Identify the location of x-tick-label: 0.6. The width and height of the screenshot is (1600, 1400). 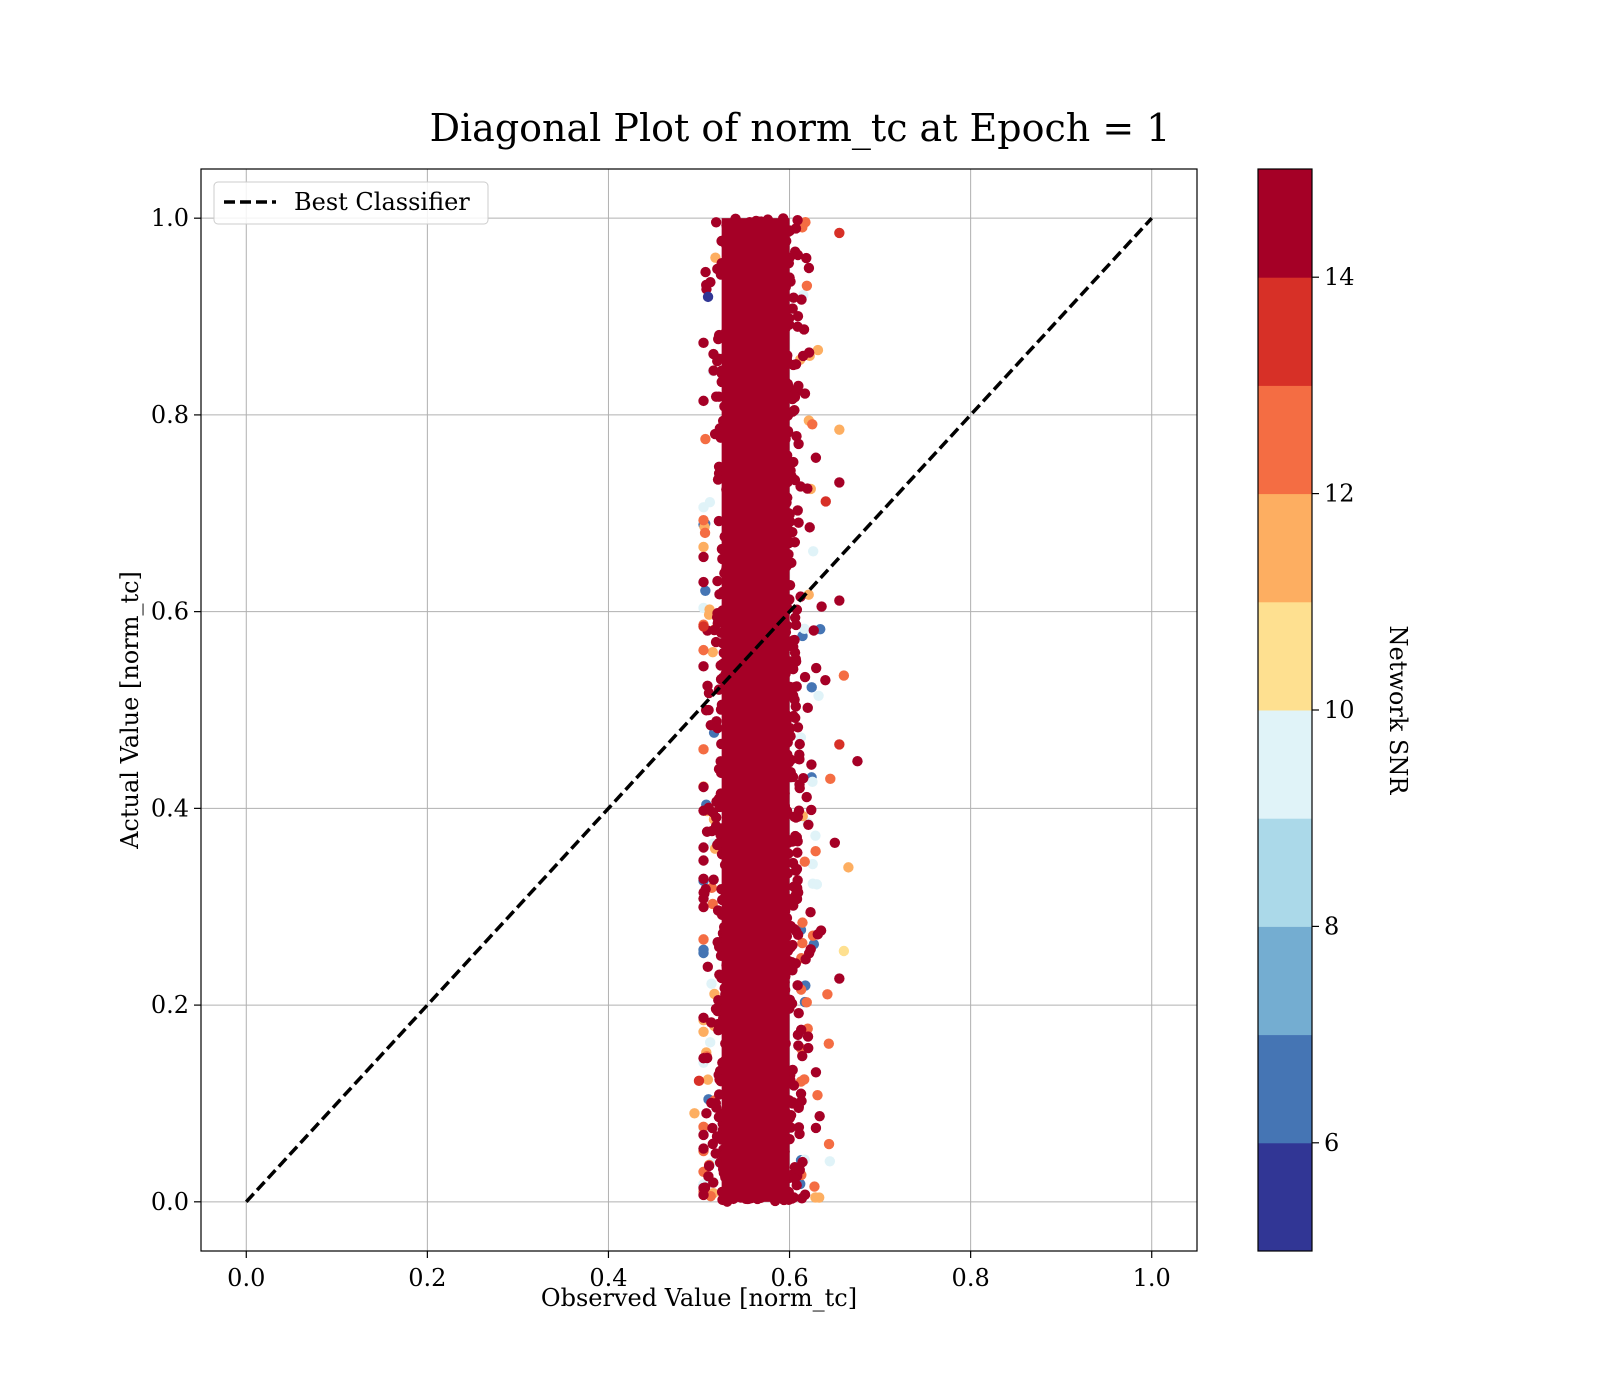
(789, 1278).